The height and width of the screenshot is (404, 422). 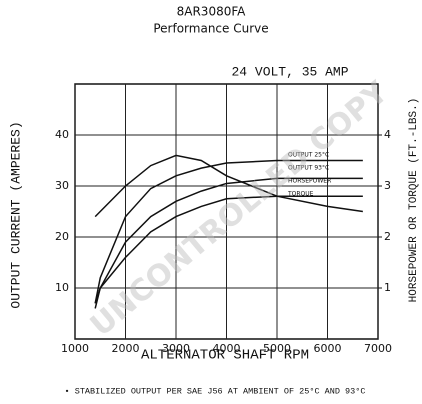 What do you see at coordinates (126, 348) in the screenshot?
I see `x-tick-label: 2000` at bounding box center [126, 348].